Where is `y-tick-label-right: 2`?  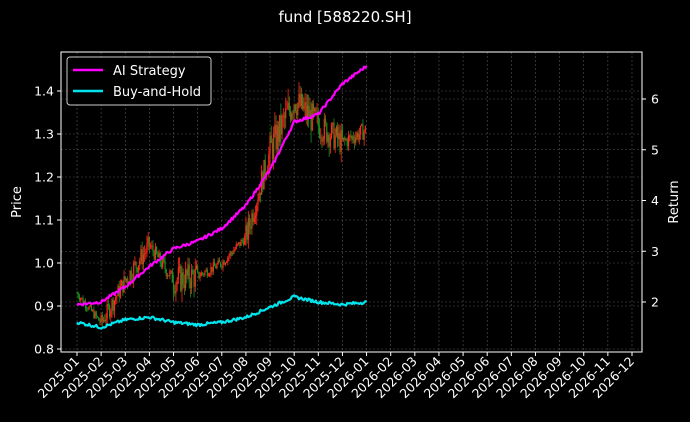 y-tick-label-right: 2 is located at coordinates (655, 302).